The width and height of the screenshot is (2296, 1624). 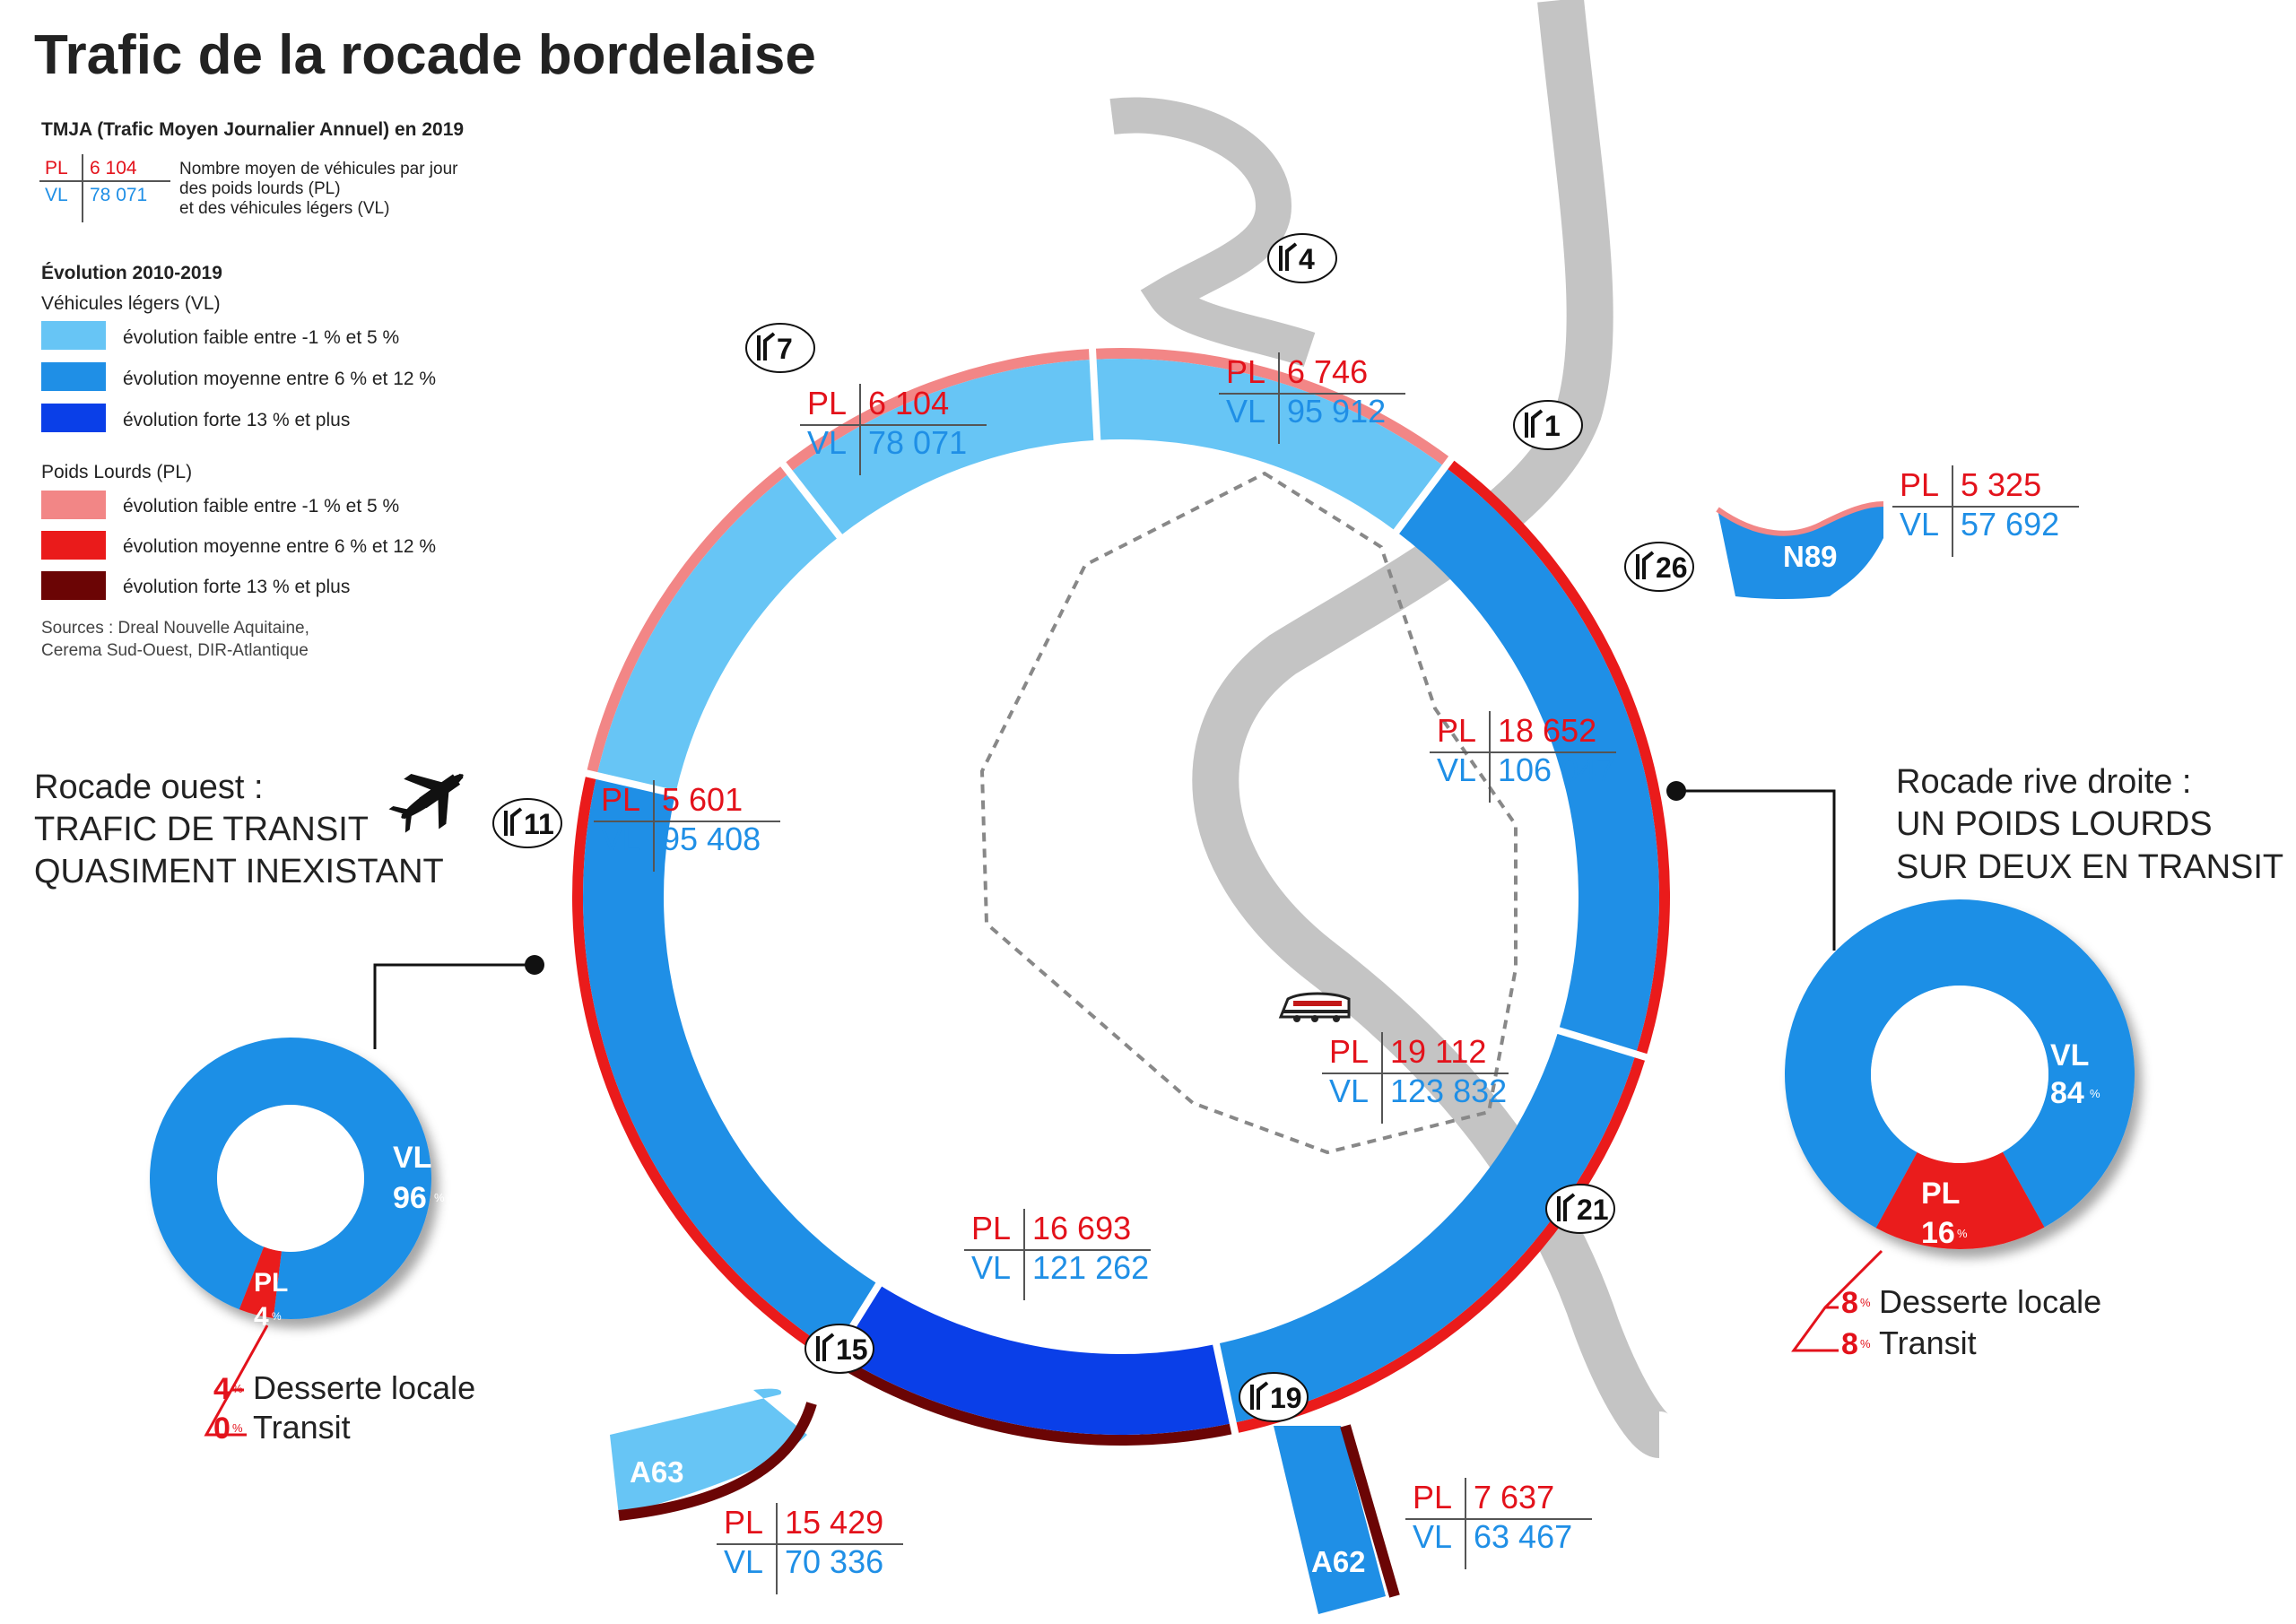 What do you see at coordinates (1800, 551) in the screenshot?
I see `road-n89` at bounding box center [1800, 551].